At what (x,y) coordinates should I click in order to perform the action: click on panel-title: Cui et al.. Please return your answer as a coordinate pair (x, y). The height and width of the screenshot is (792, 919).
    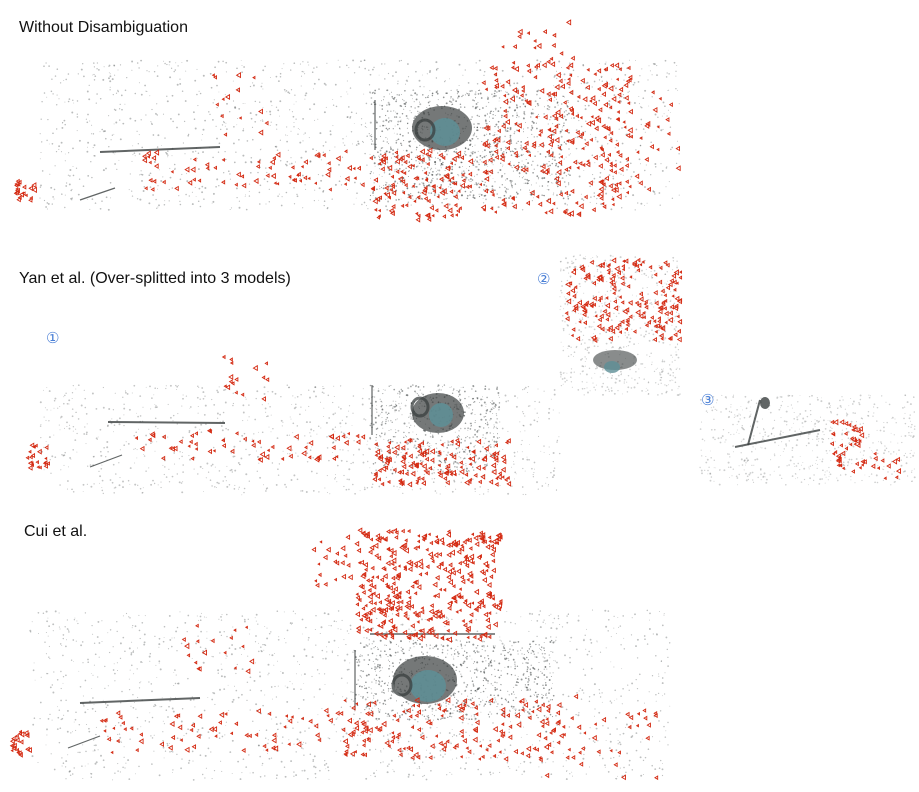
    Looking at the image, I should click on (56, 531).